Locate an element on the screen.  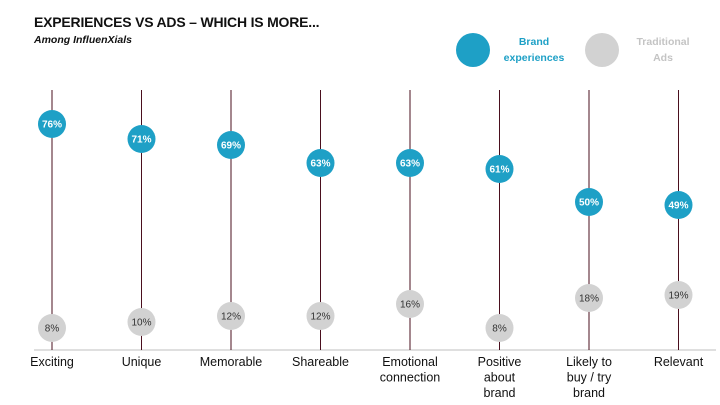
category-label-line: about is located at coordinates (500, 378).